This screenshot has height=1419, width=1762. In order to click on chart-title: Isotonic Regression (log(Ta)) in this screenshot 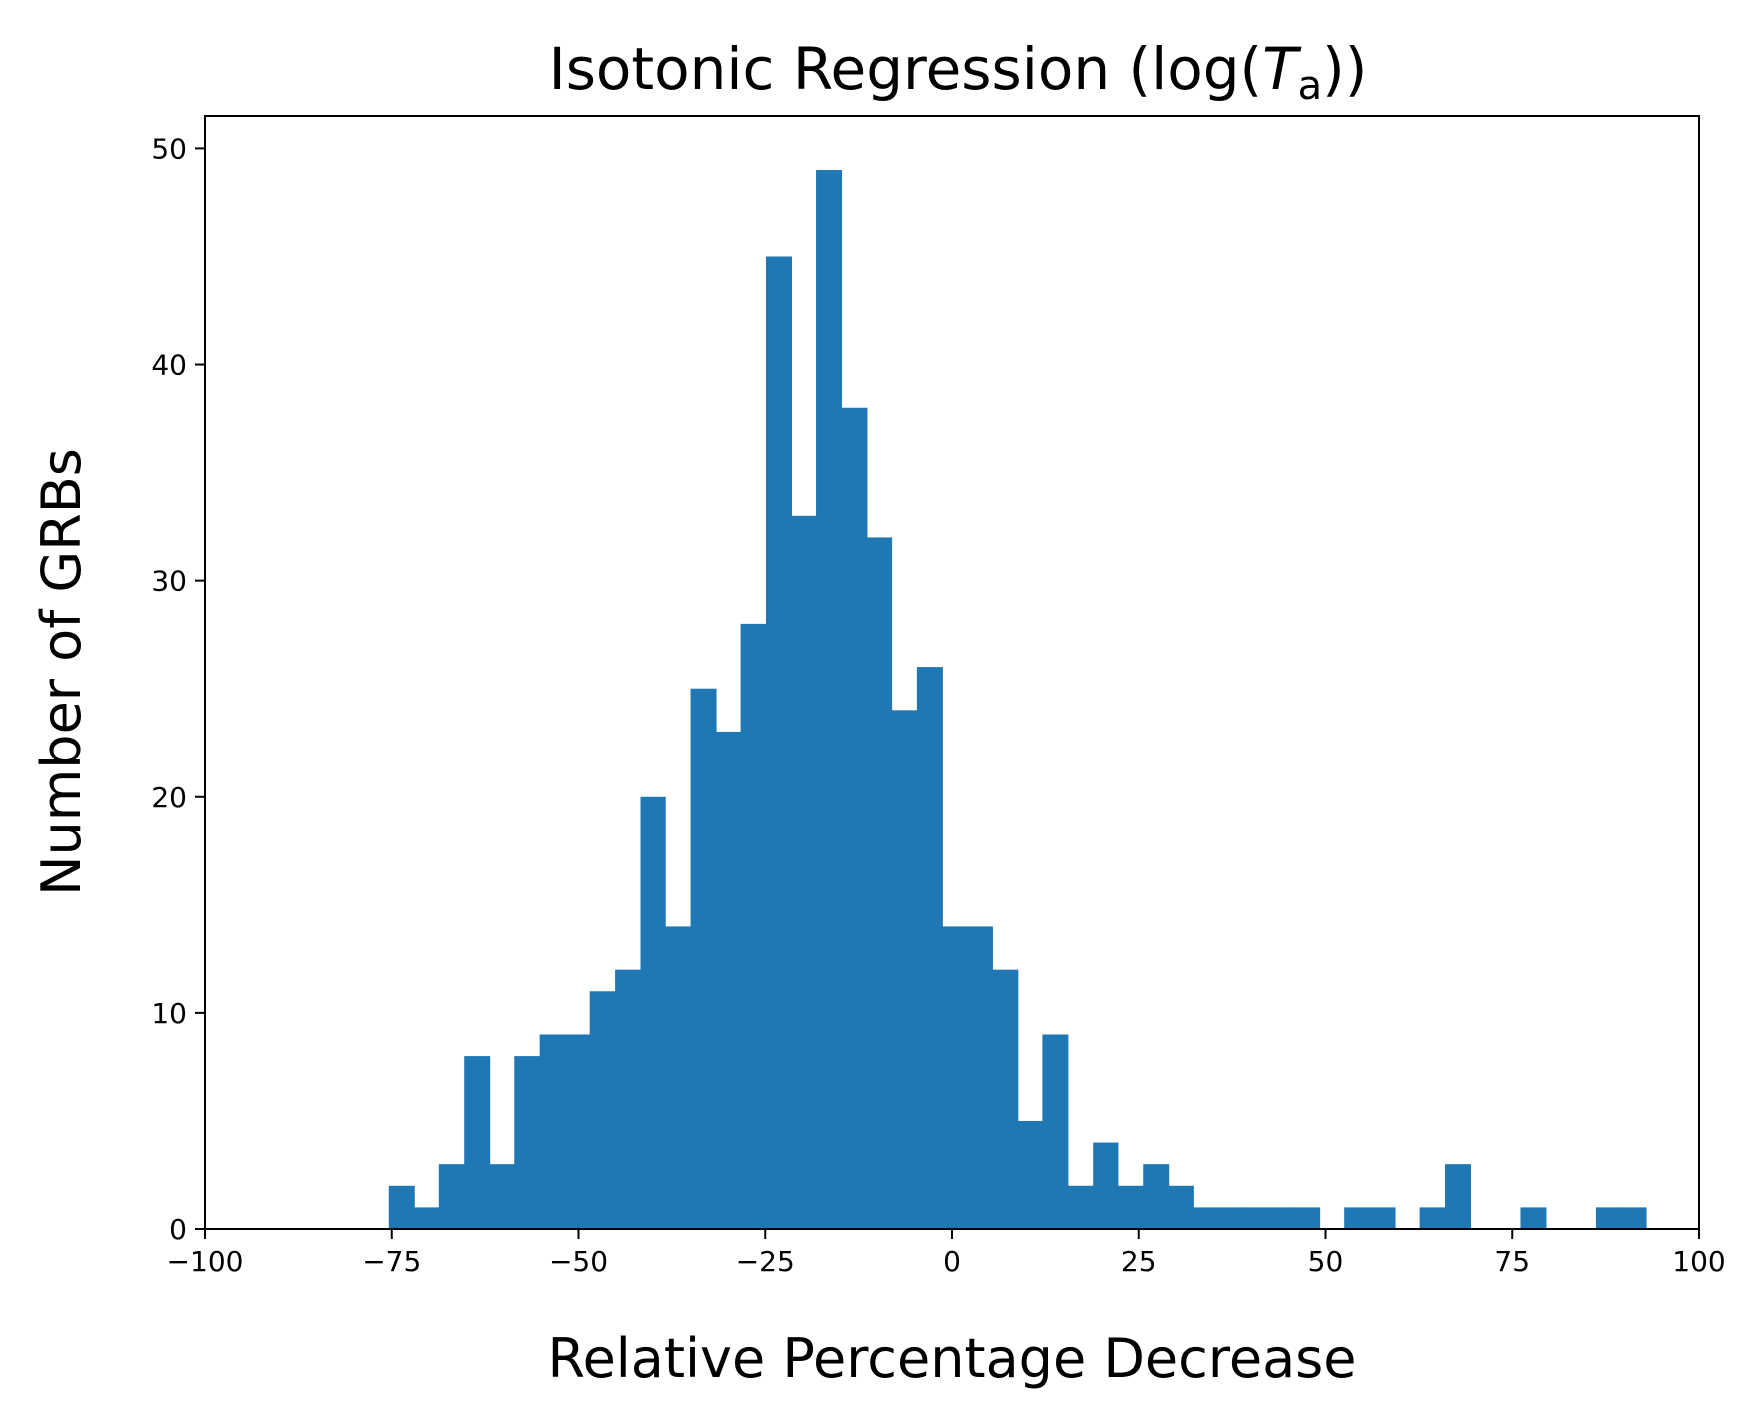, I will do `click(958, 72)`.